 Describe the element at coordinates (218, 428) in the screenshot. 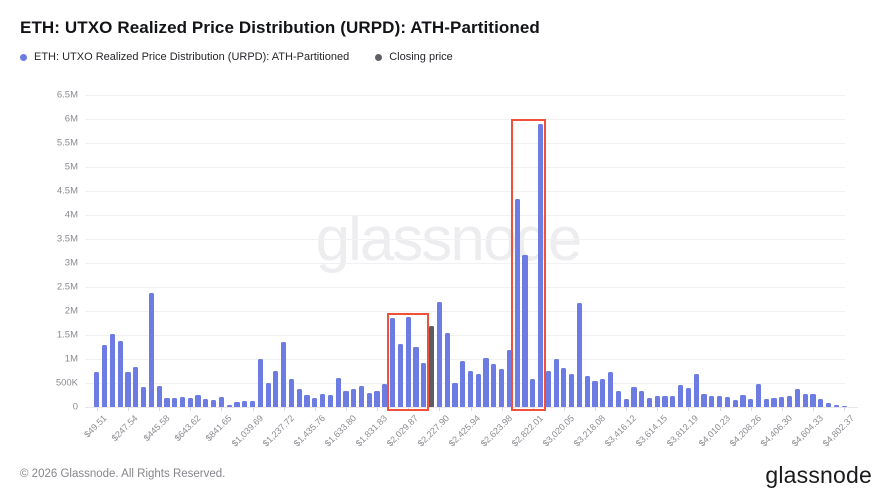

I see `x-axis-tick-label: $841.65` at that location.